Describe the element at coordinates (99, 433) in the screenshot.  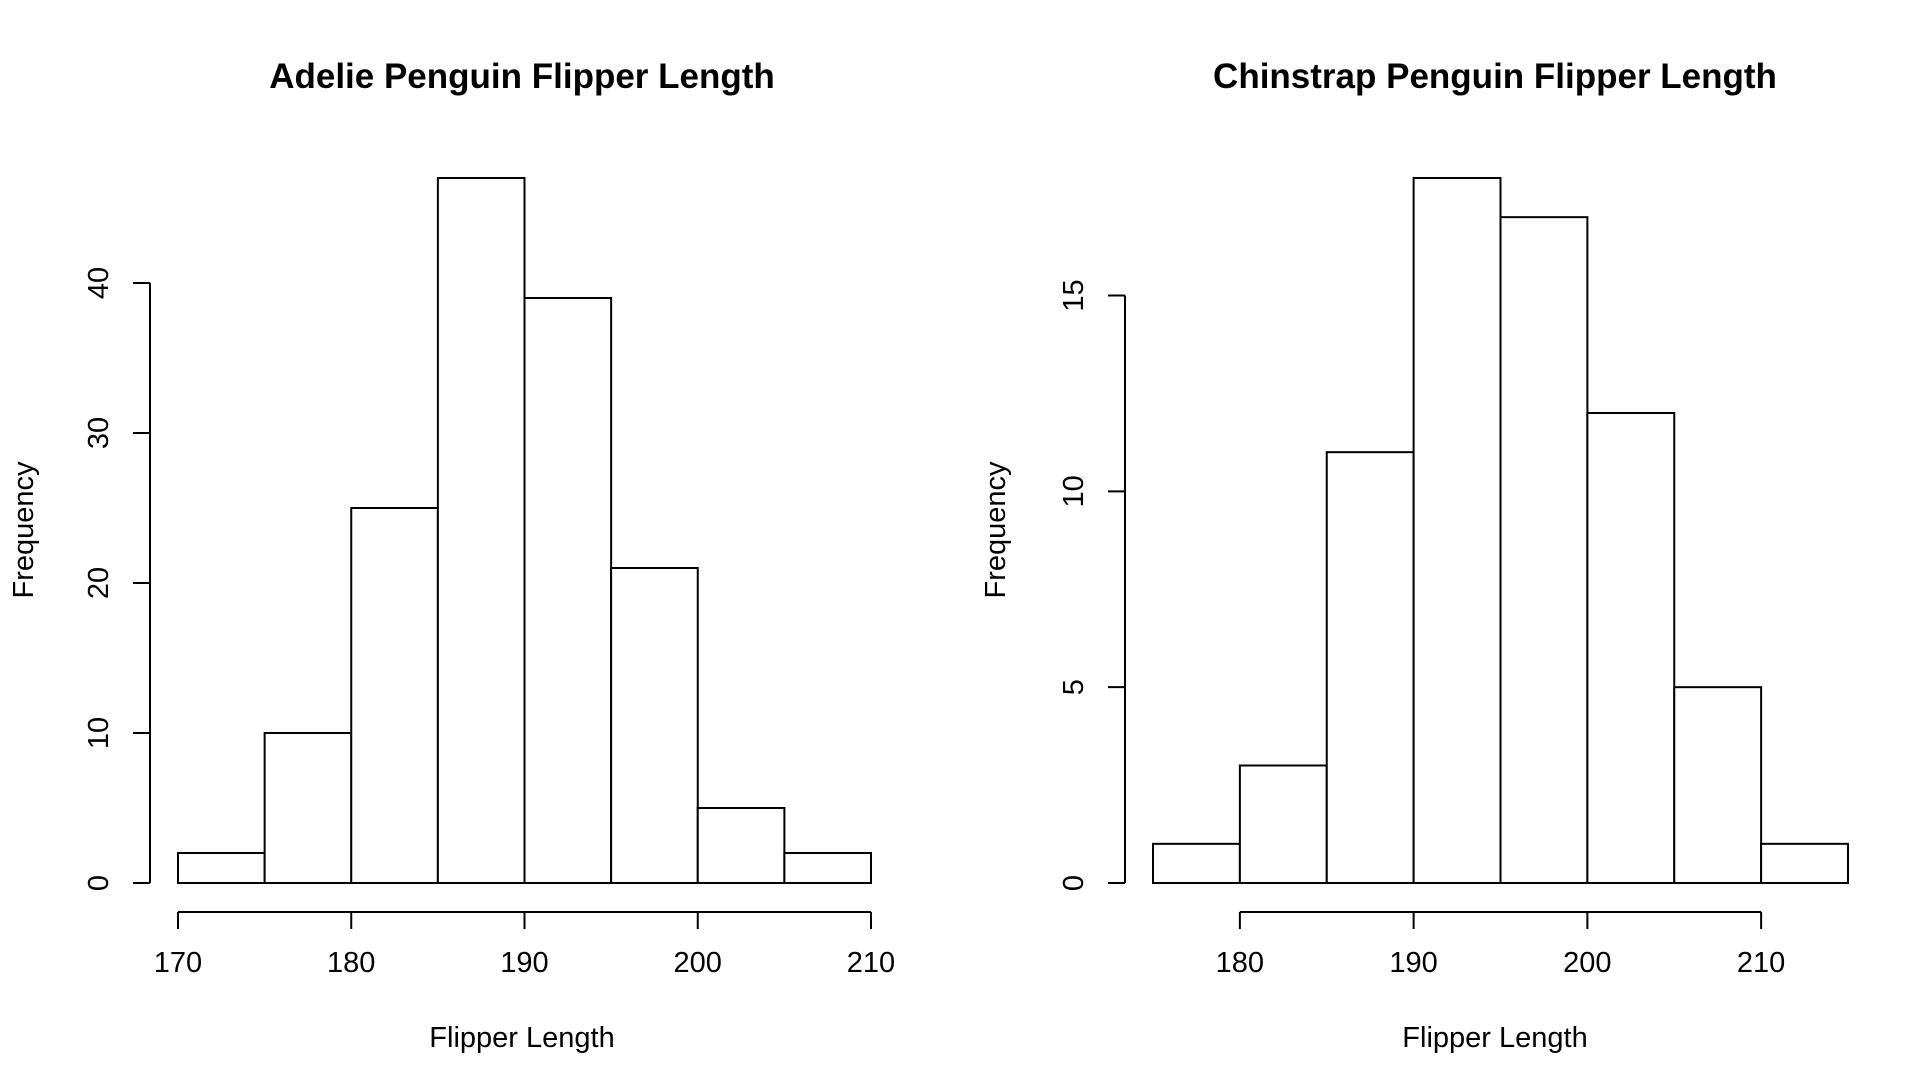
I see `adelie-y-tick-label: 30` at that location.